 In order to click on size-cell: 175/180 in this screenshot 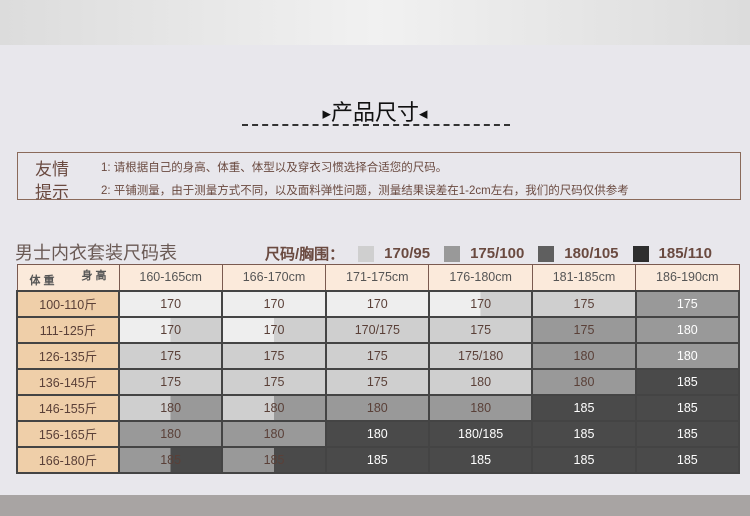, I will do `click(480, 355)`.